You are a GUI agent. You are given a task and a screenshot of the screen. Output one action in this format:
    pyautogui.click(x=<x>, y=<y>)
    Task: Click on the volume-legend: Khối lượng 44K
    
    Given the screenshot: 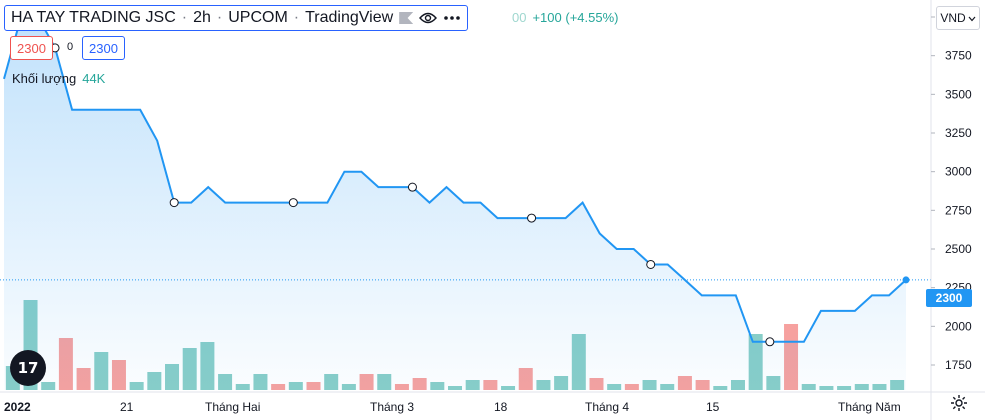 What is the action you would take?
    pyautogui.click(x=59, y=78)
    